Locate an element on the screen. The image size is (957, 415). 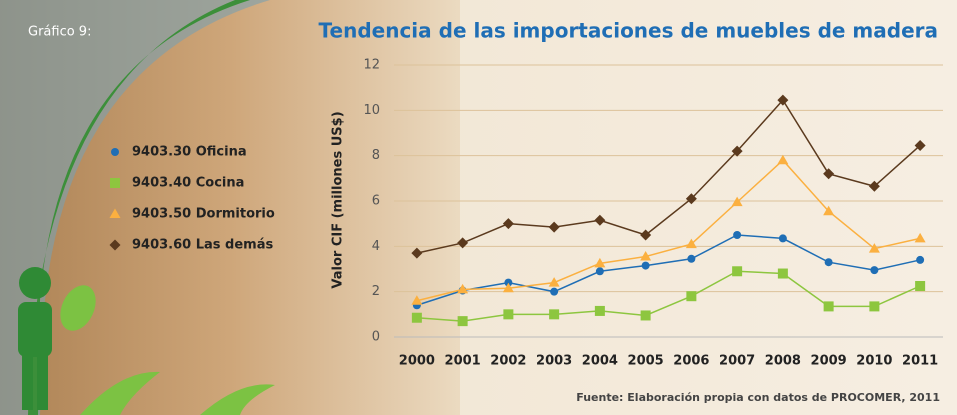
x-tick-label: 2003 is located at coordinates (554, 361).